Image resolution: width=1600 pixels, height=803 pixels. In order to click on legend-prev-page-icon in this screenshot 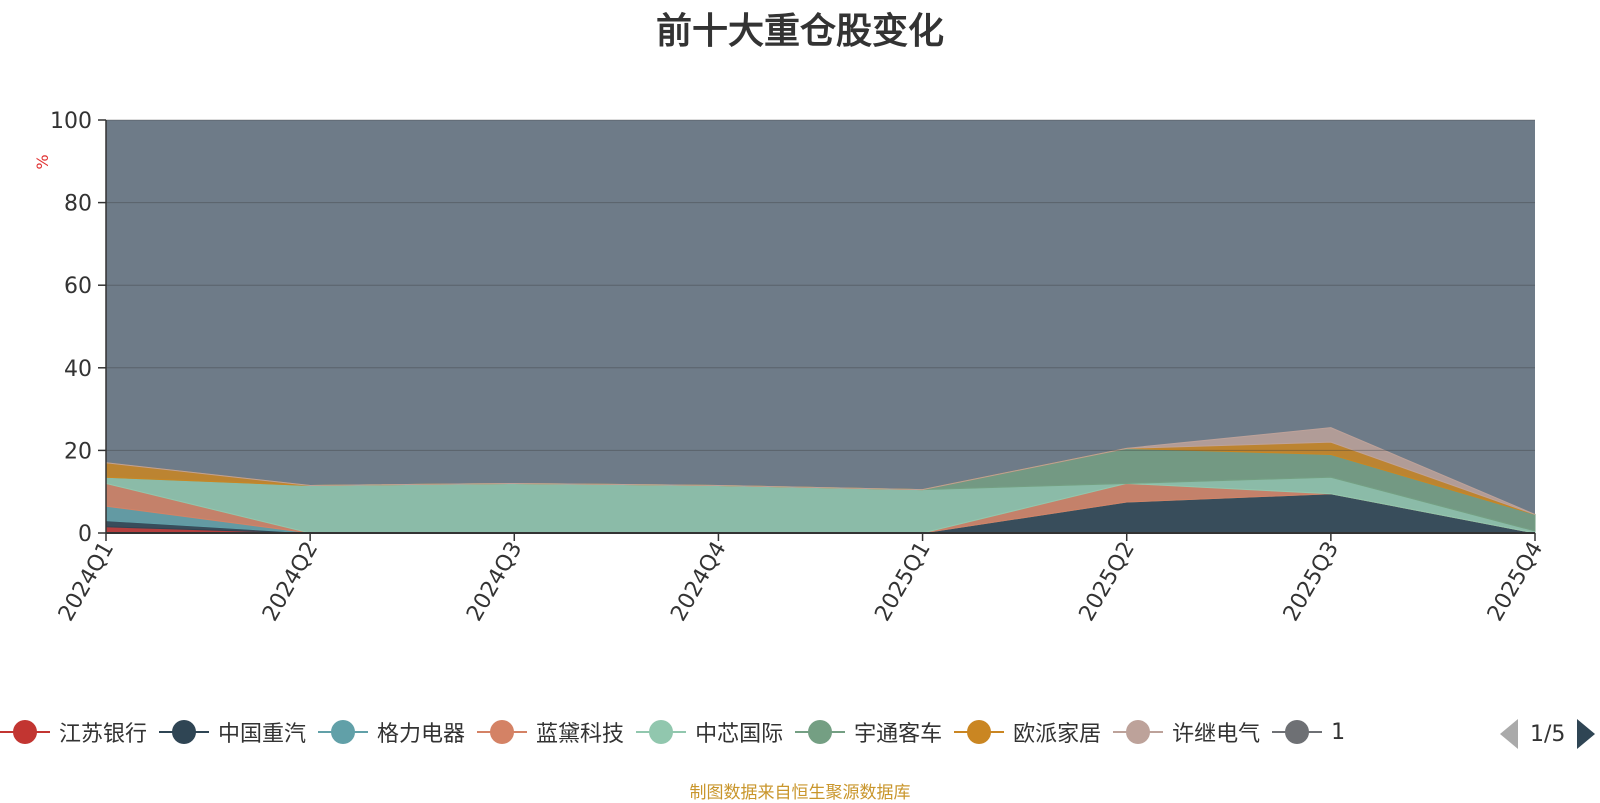, I will do `click(1509, 734)`.